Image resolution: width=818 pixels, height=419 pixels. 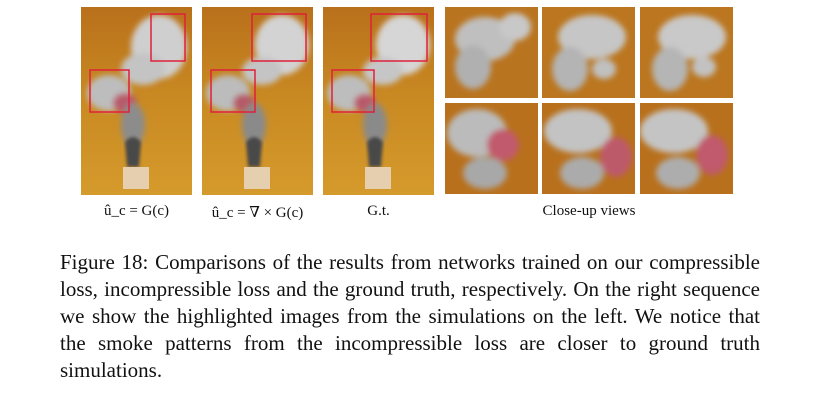 I want to click on label-ground-truth: G.t., so click(x=378, y=211).